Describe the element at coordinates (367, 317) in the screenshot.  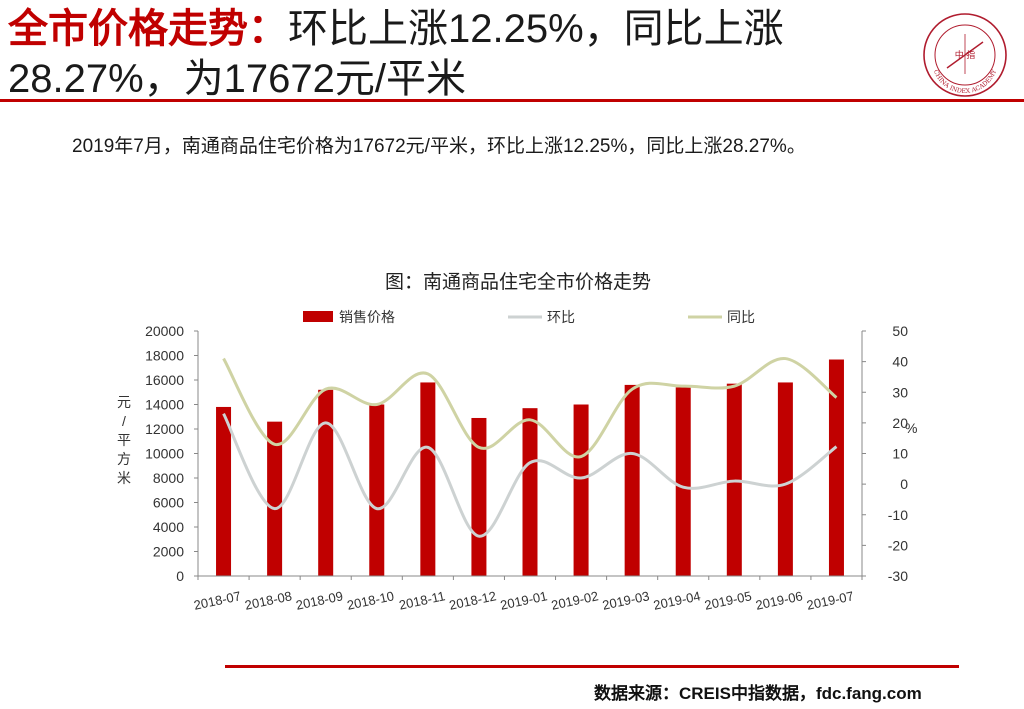
I see `legend-label-price: 销售价格` at that location.